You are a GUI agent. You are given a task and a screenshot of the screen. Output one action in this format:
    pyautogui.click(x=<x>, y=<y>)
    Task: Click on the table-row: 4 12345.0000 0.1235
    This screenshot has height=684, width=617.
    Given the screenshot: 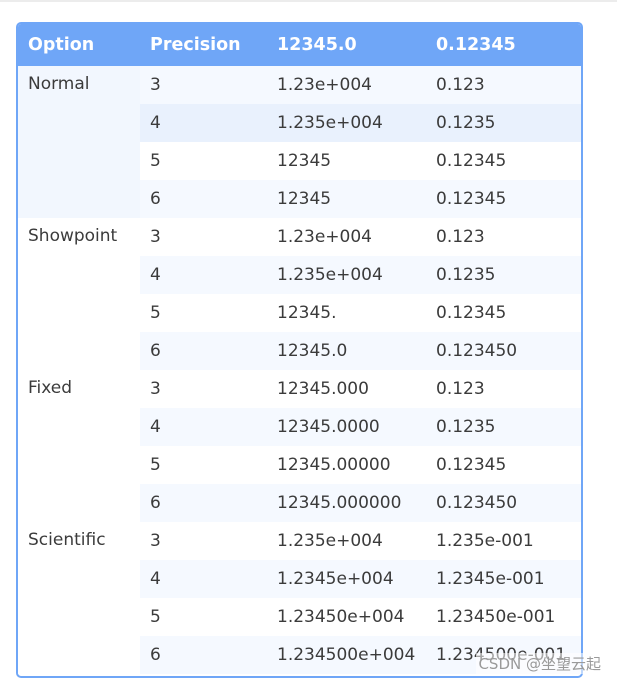 What is the action you would take?
    pyautogui.click(x=299, y=427)
    